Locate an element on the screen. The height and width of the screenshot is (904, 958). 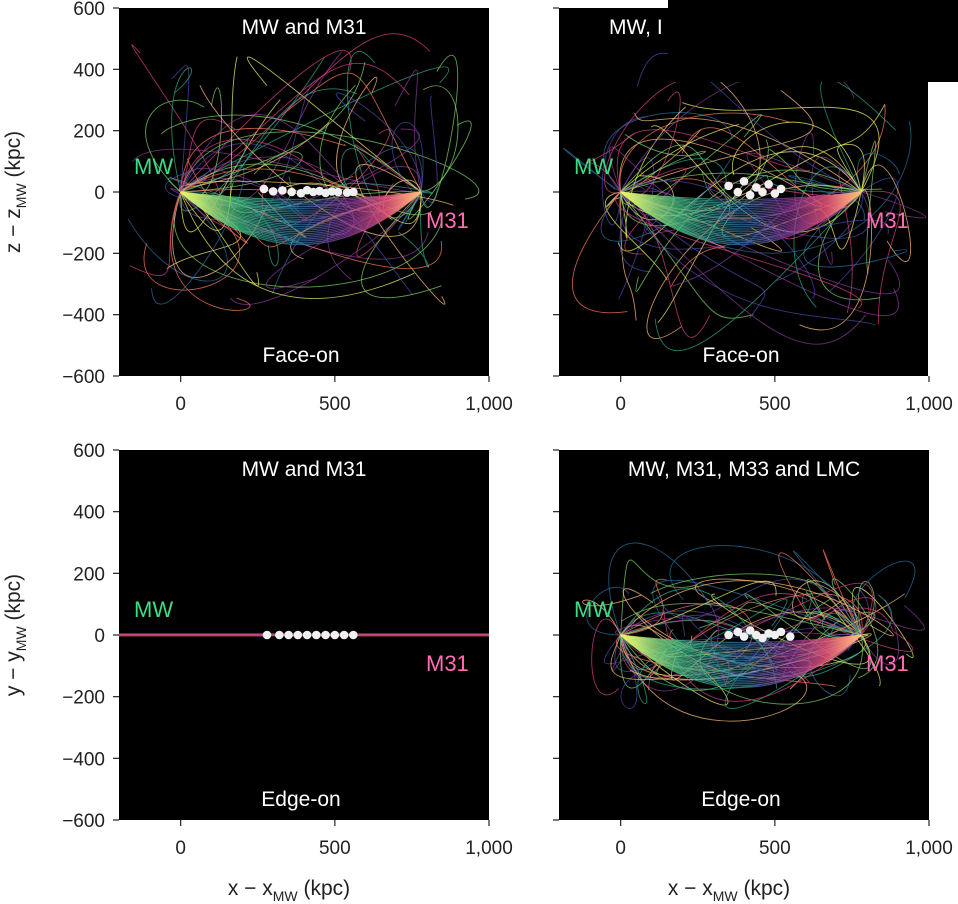
occlusion-block is located at coordinates (813, 41).